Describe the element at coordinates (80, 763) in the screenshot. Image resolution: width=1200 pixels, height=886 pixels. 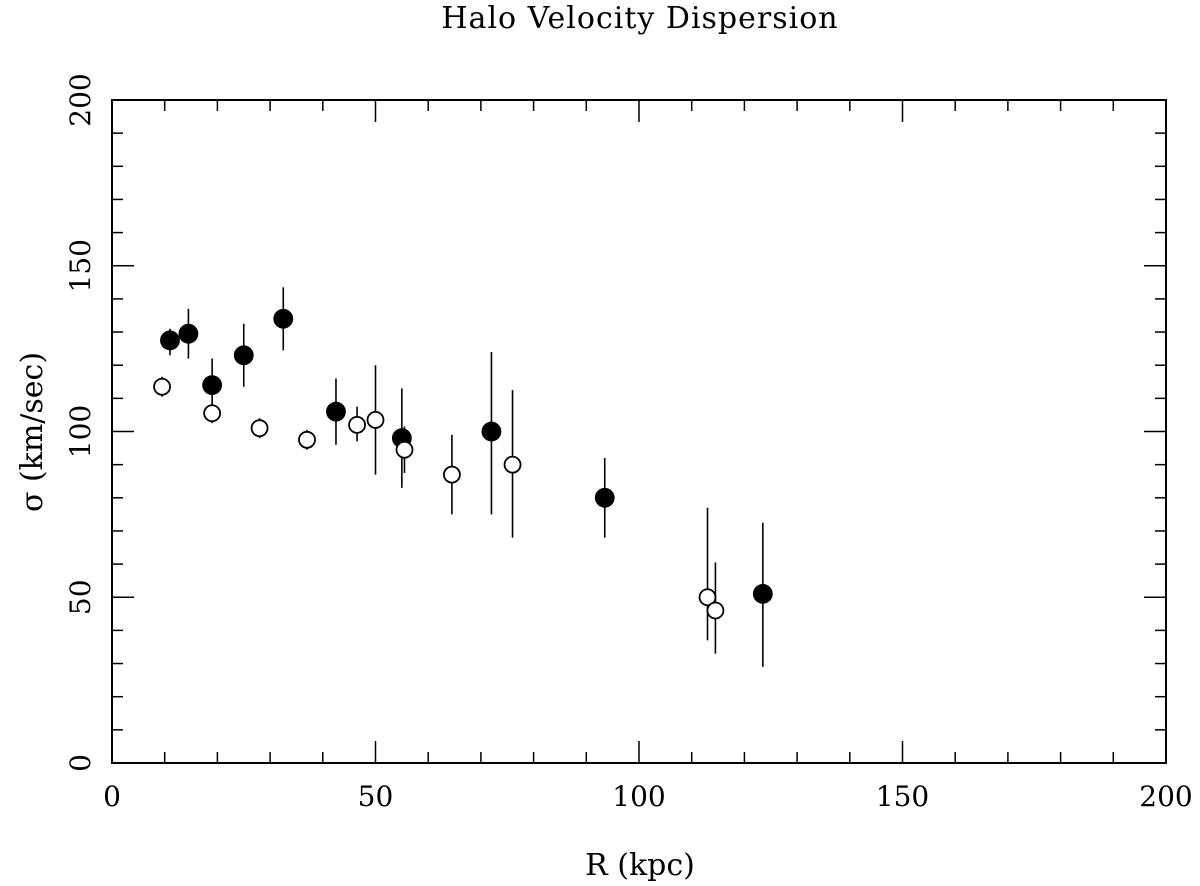
I see `y-tick-label: 0` at that location.